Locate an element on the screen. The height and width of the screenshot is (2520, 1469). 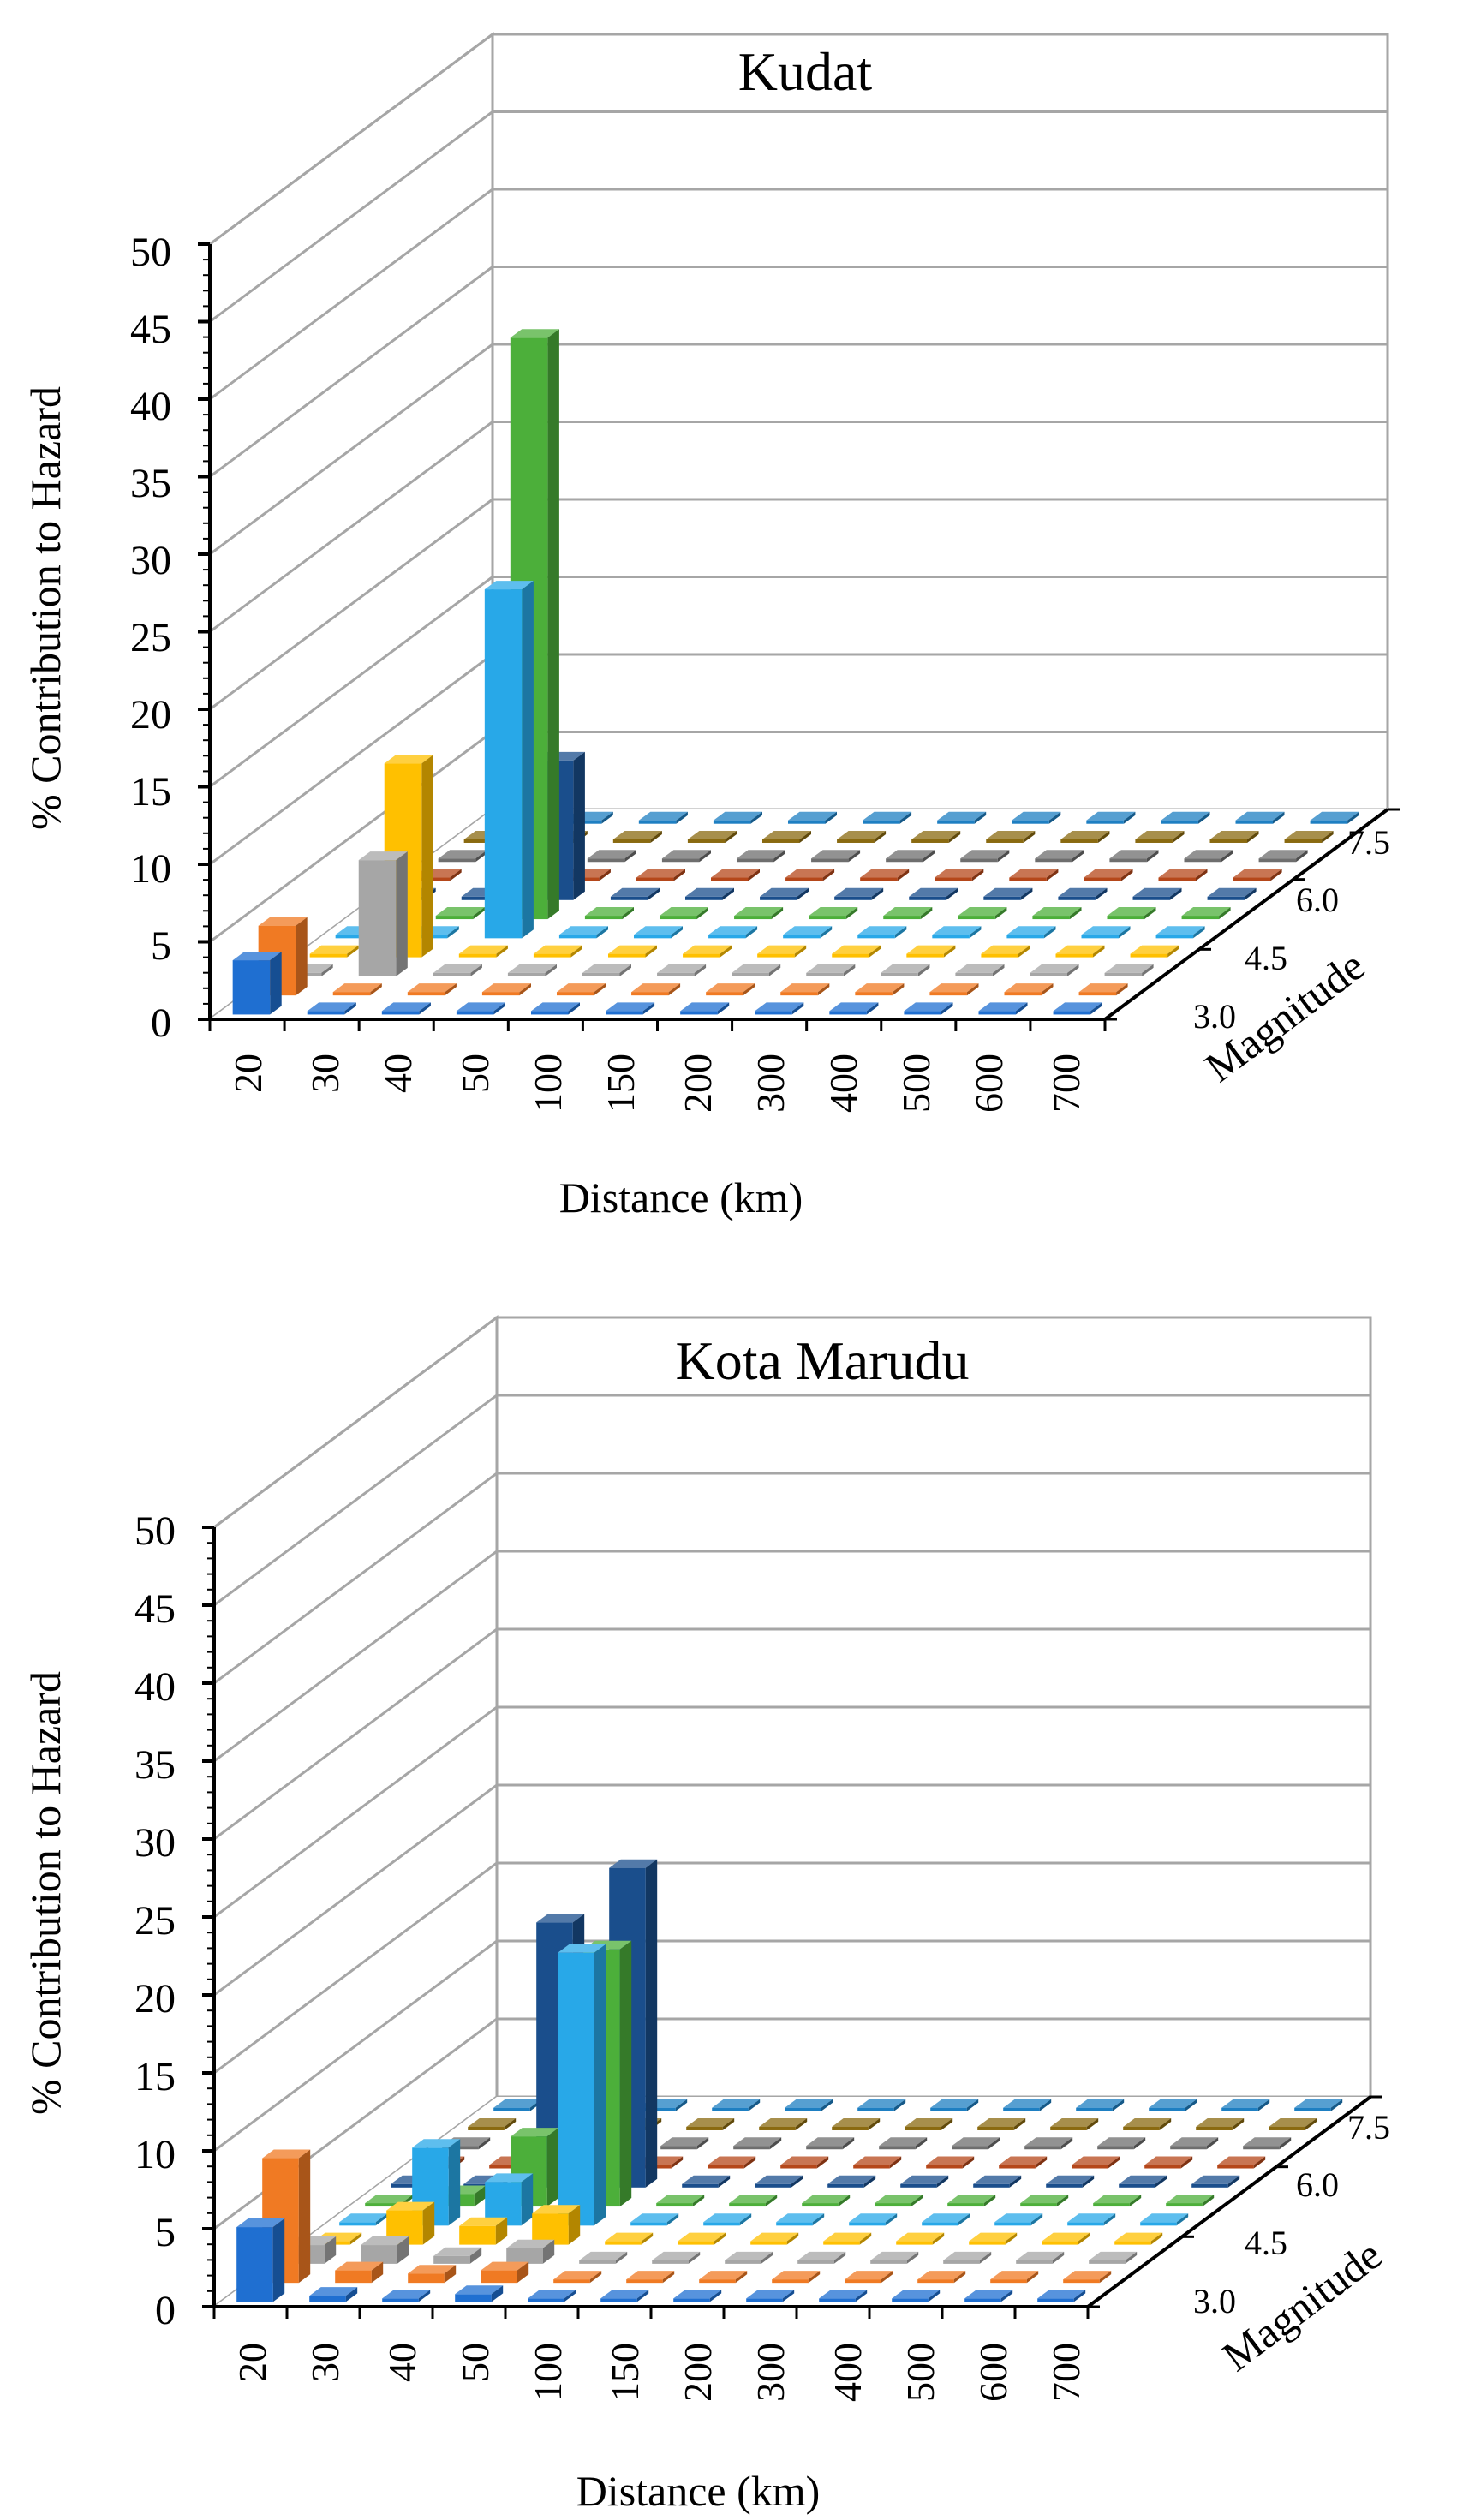
gridline-side is located at coordinates (351, 217).